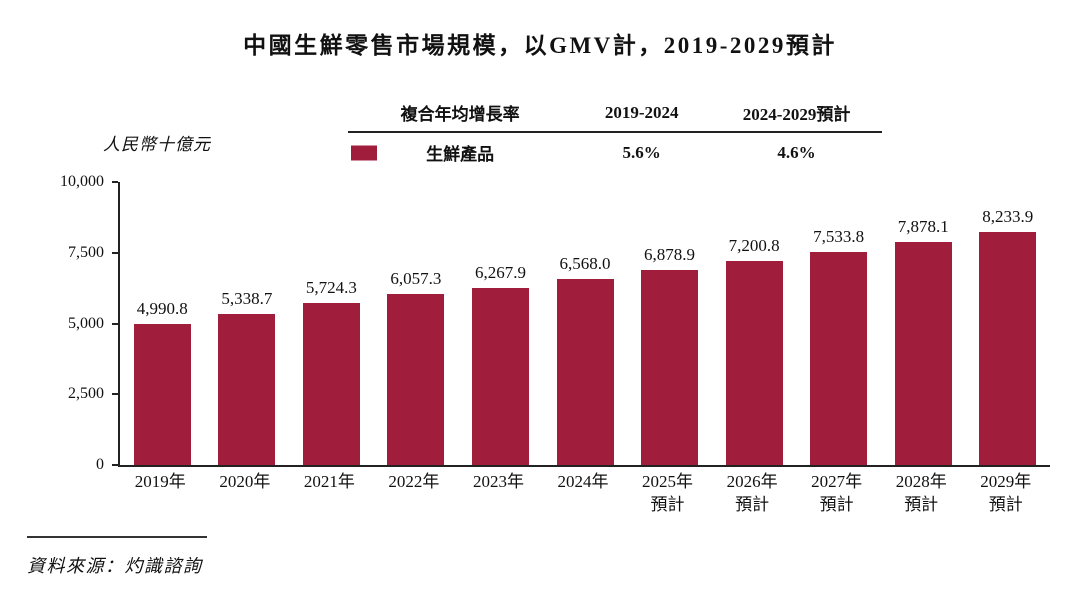 The height and width of the screenshot is (607, 1080). What do you see at coordinates (585, 264) in the screenshot?
I see `bar-value-label: 6,568.0` at bounding box center [585, 264].